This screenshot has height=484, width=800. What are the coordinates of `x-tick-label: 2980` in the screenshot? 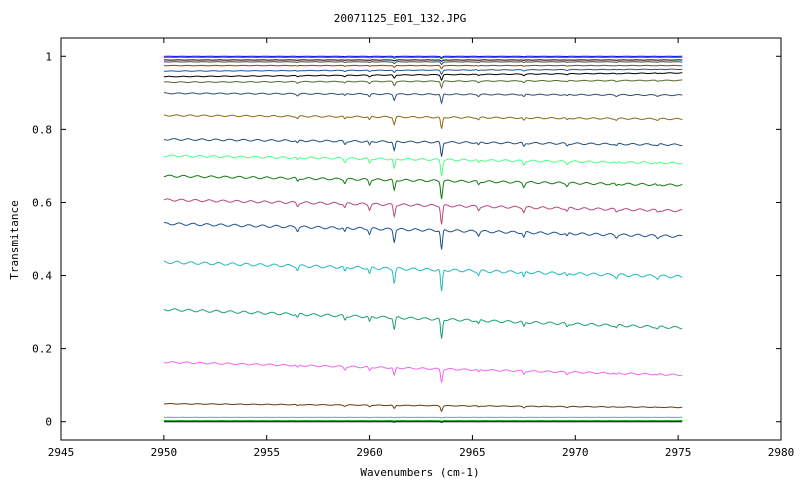 It's located at (781, 452).